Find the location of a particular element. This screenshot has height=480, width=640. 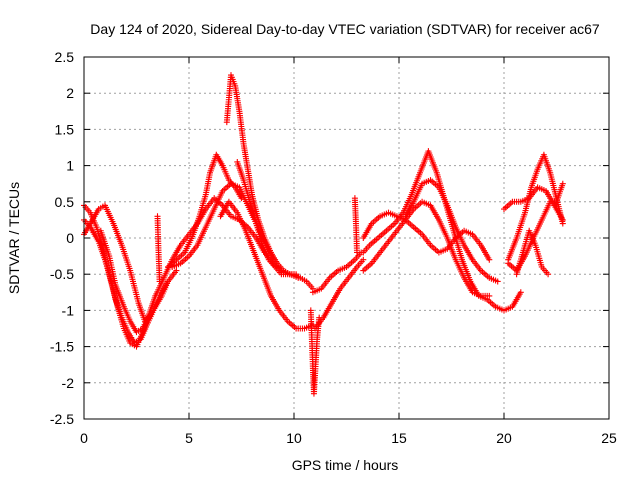

x-tick-label: 20 is located at coordinates (504, 438).